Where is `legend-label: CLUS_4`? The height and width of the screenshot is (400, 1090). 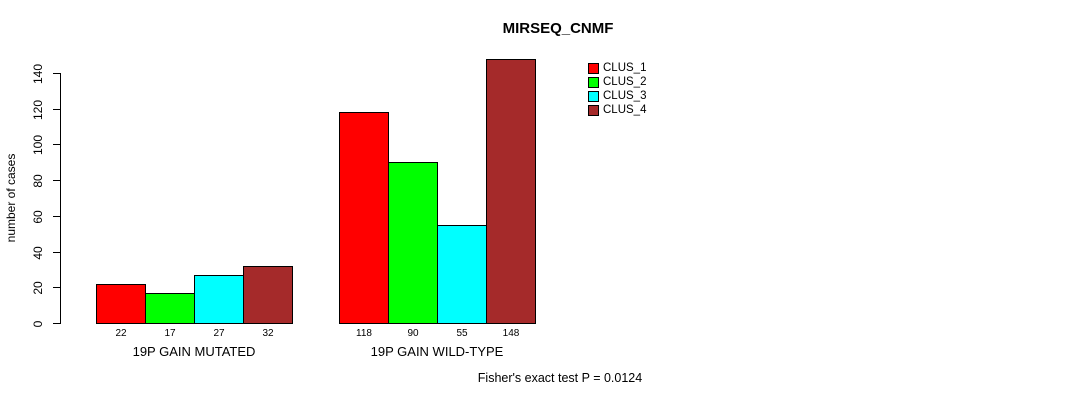
legend-label: CLUS_4 is located at coordinates (625, 110).